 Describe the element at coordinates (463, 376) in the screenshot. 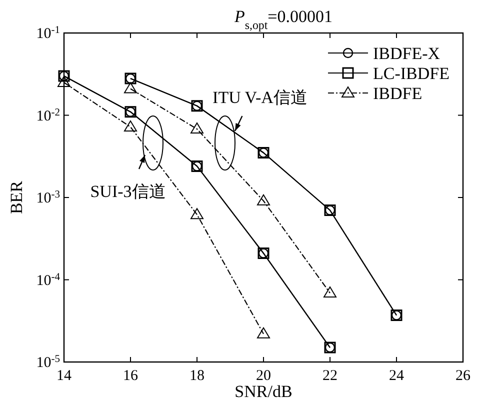

I see `x-tick-label: 26` at that location.